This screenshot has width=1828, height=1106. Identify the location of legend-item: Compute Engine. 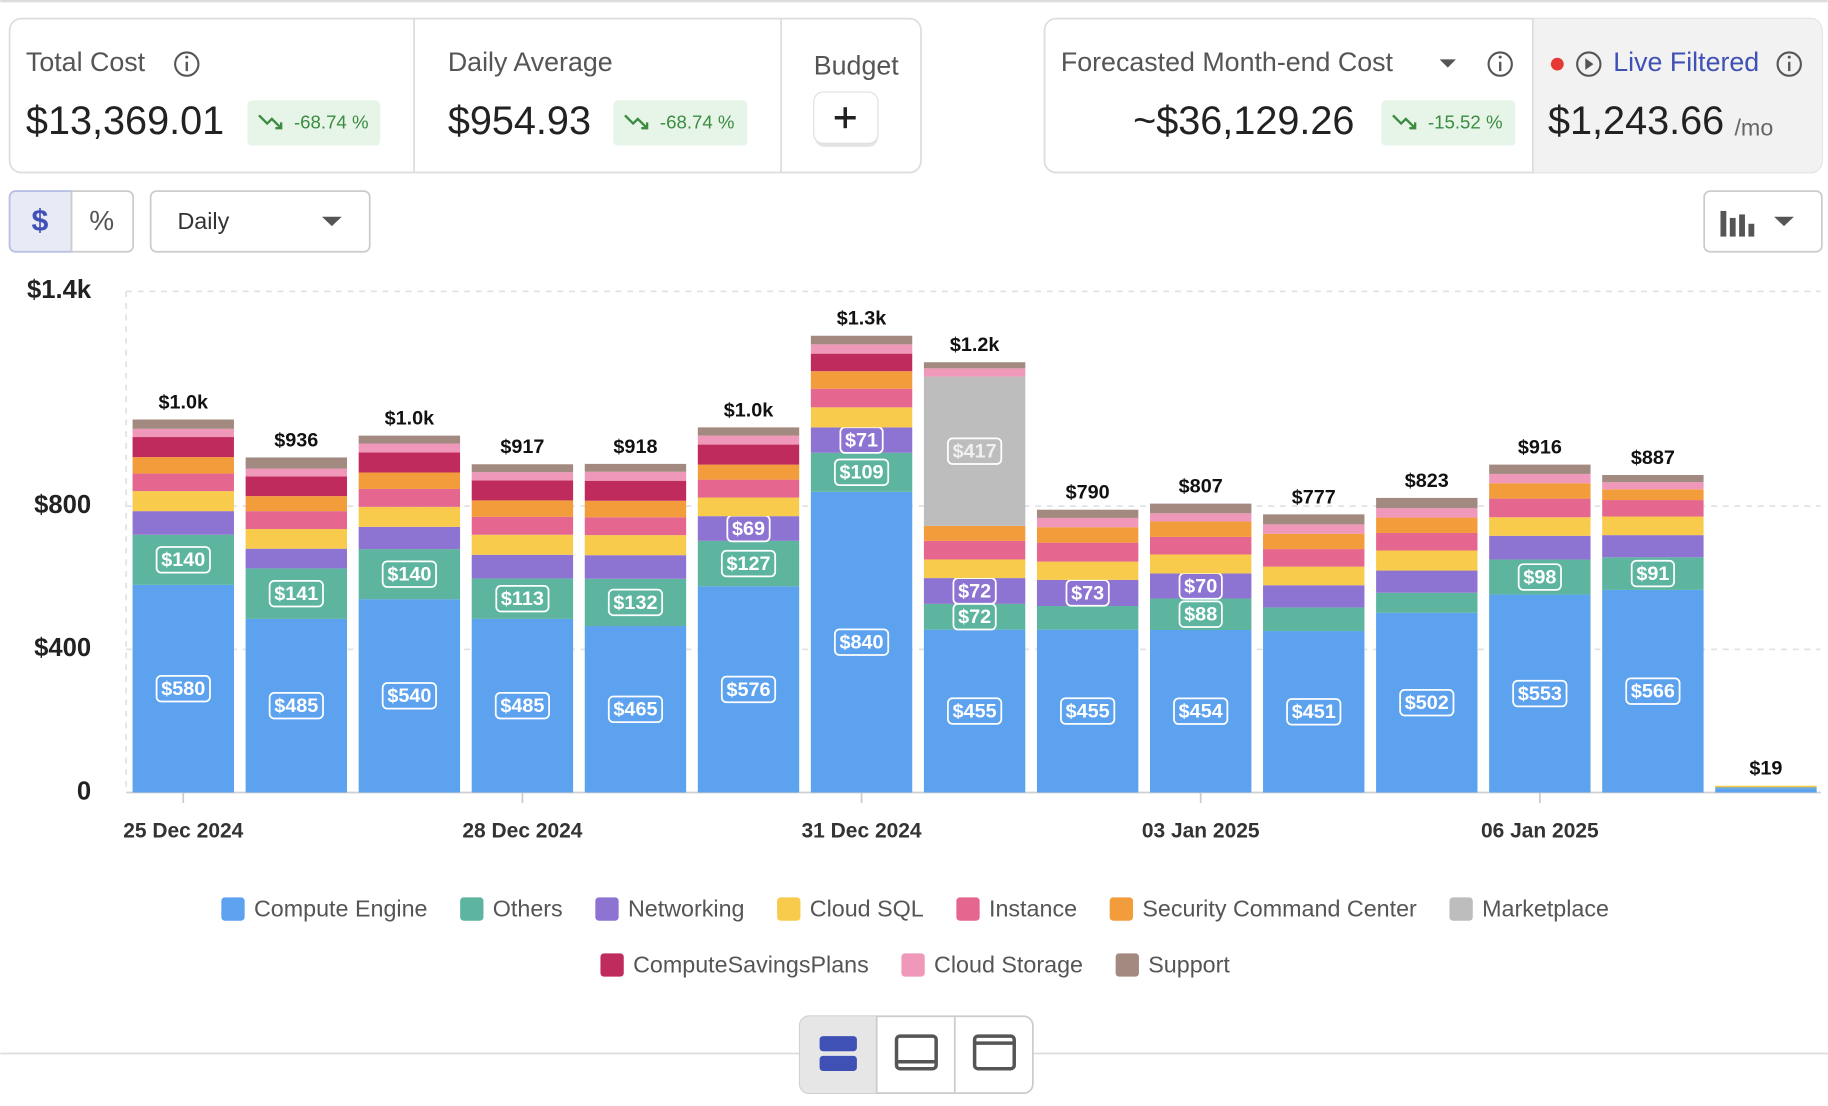
(324, 908).